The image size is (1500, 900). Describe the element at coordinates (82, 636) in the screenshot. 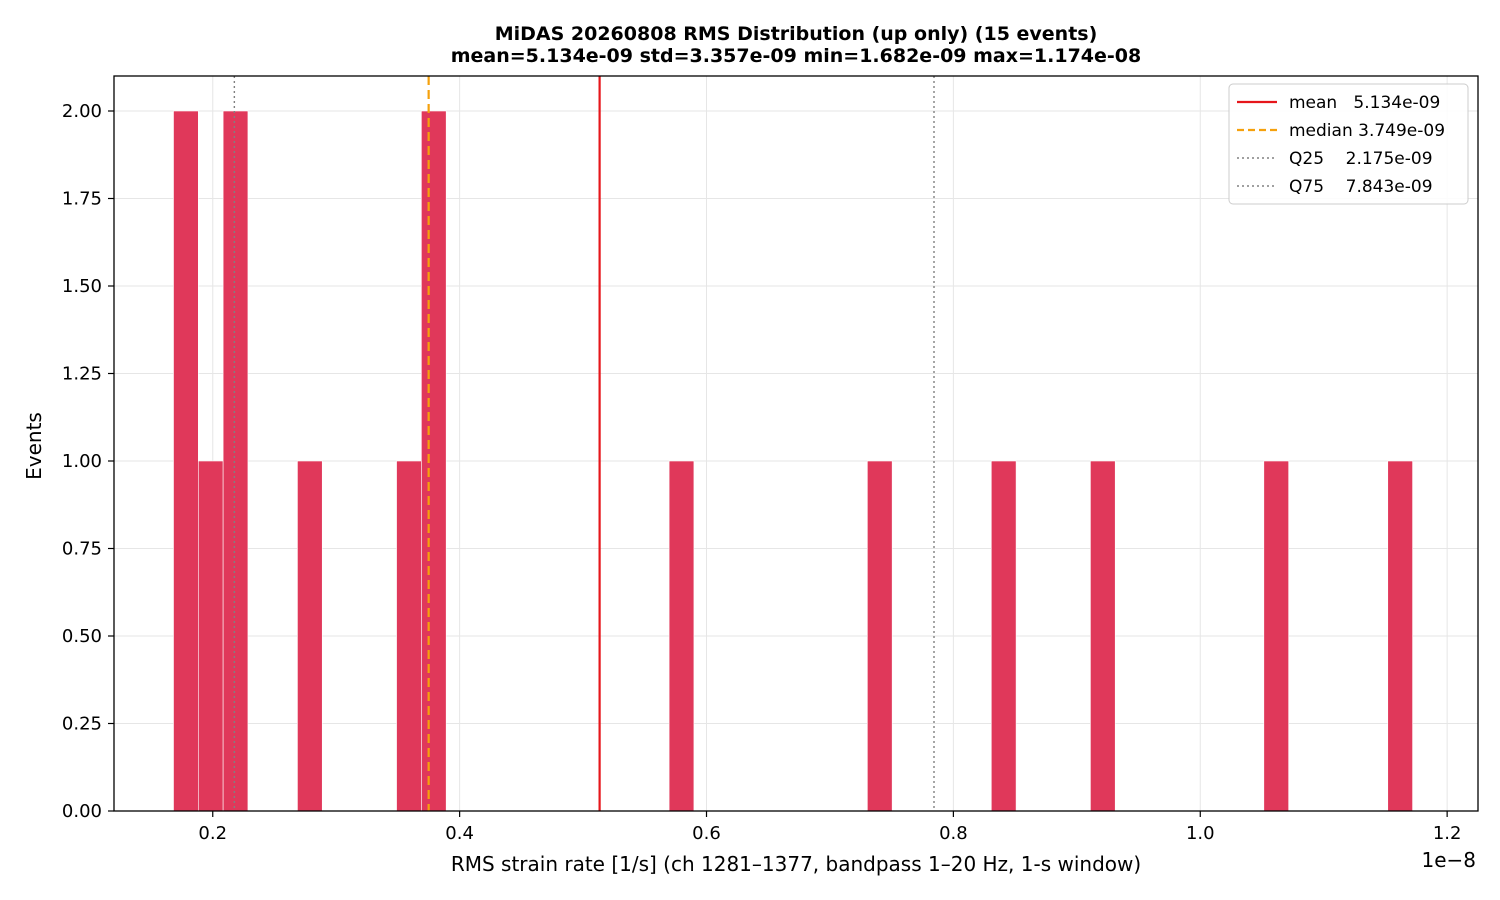

I see `y-tick-label: 0.50` at that location.